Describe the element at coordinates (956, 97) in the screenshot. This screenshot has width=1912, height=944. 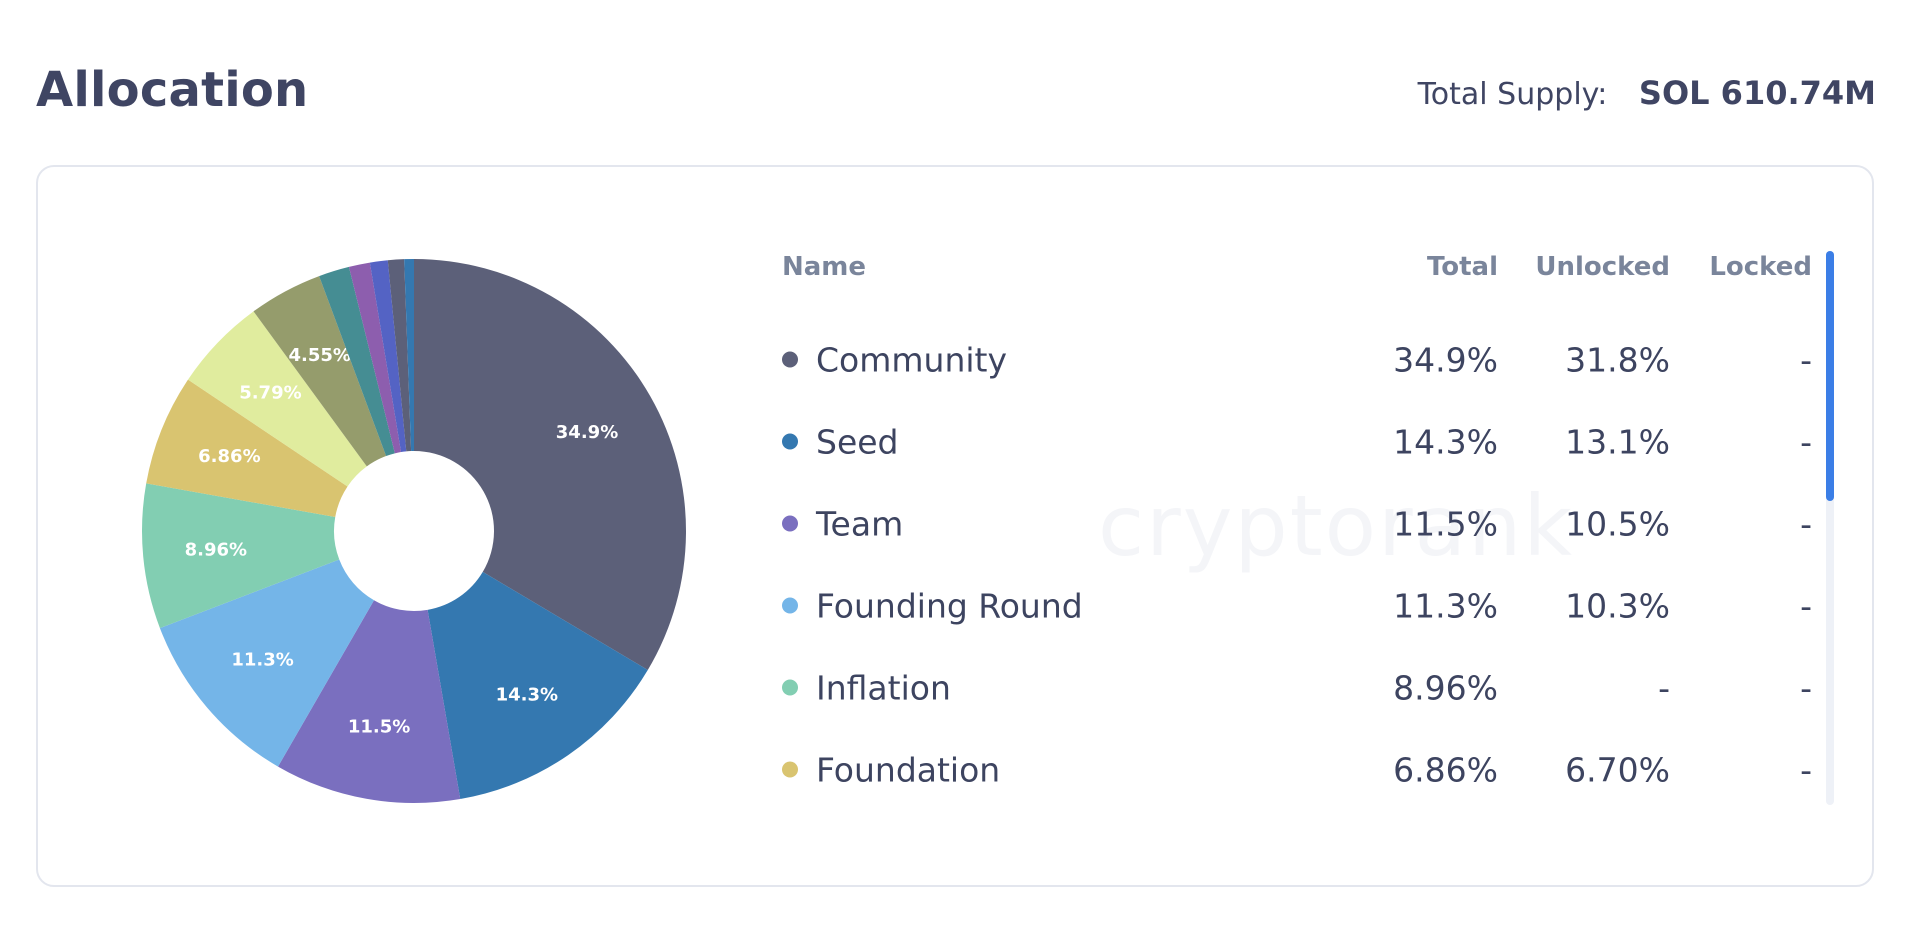
I see `allocation-header: Allocation Total Supply: SOL 610.74M` at that location.